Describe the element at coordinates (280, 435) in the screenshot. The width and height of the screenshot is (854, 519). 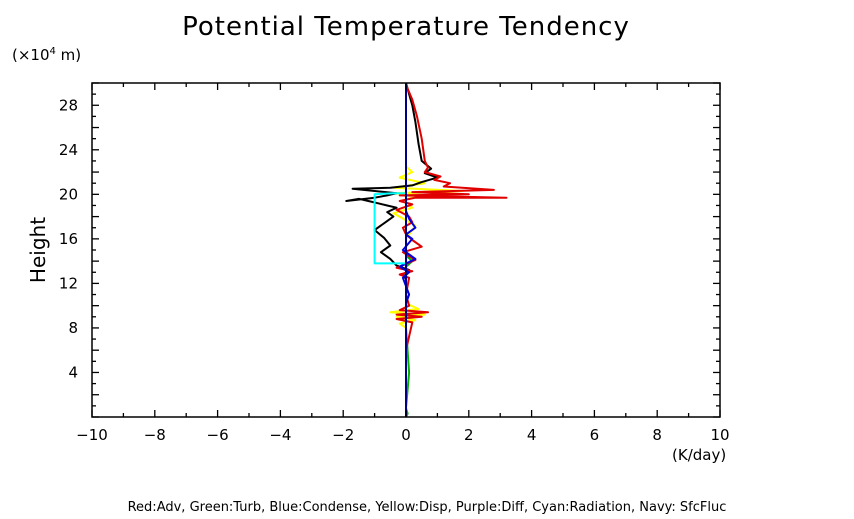
I see `x-tick-label: −4` at that location.